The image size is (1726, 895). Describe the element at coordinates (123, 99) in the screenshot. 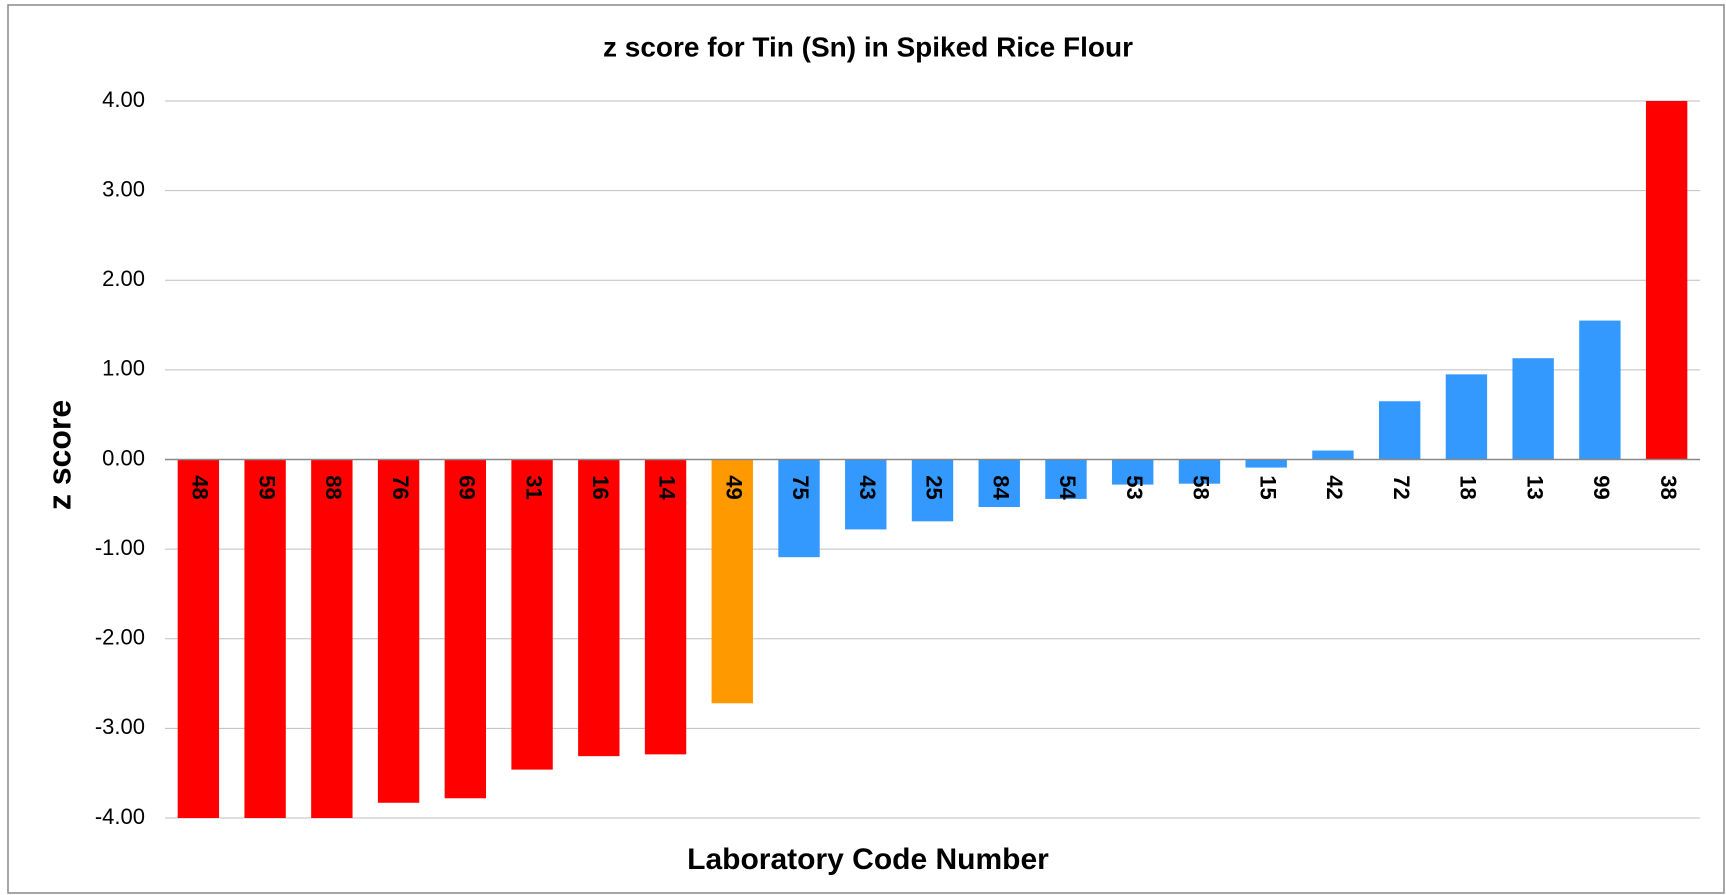

I see `y-tick-label: 4.00` at that location.